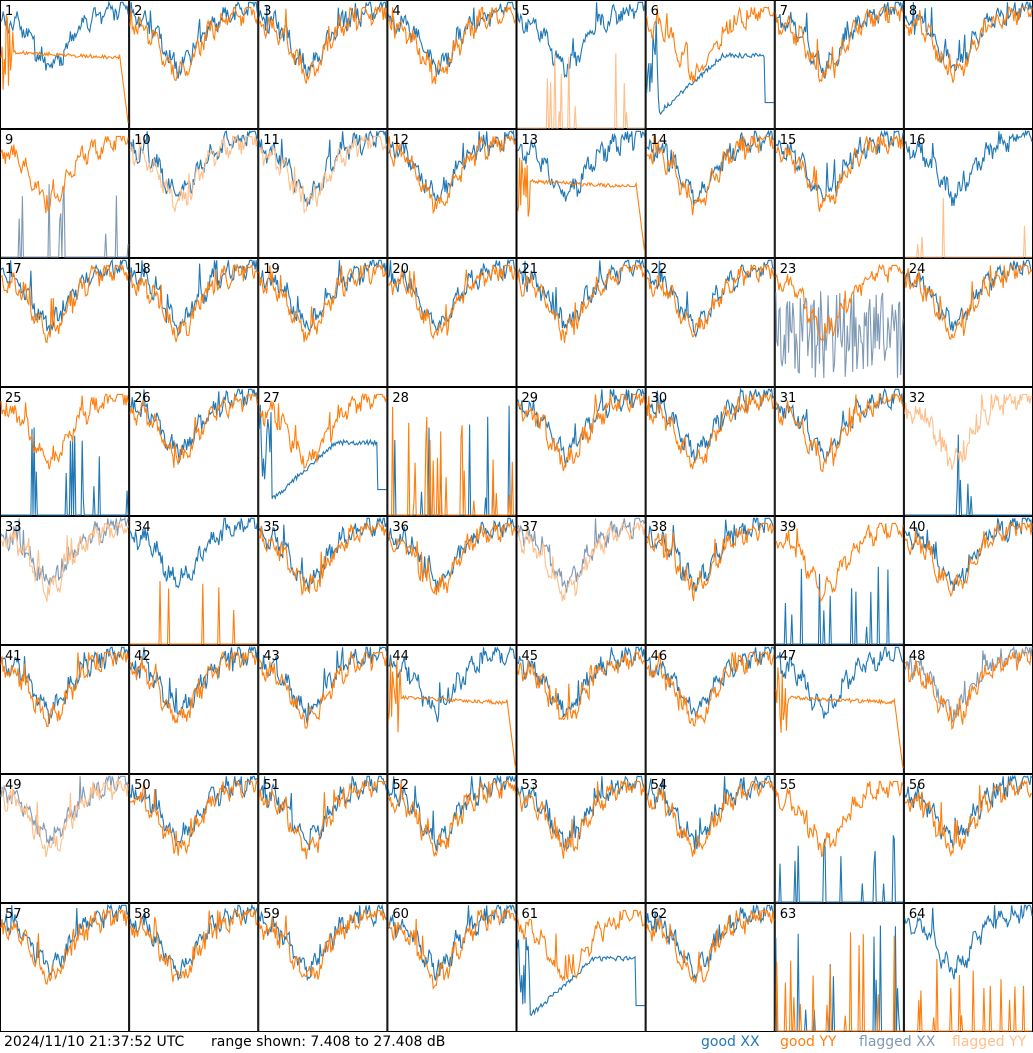 The width and height of the screenshot is (1033, 1053). I want to click on panel-label: 7, so click(784, 11).